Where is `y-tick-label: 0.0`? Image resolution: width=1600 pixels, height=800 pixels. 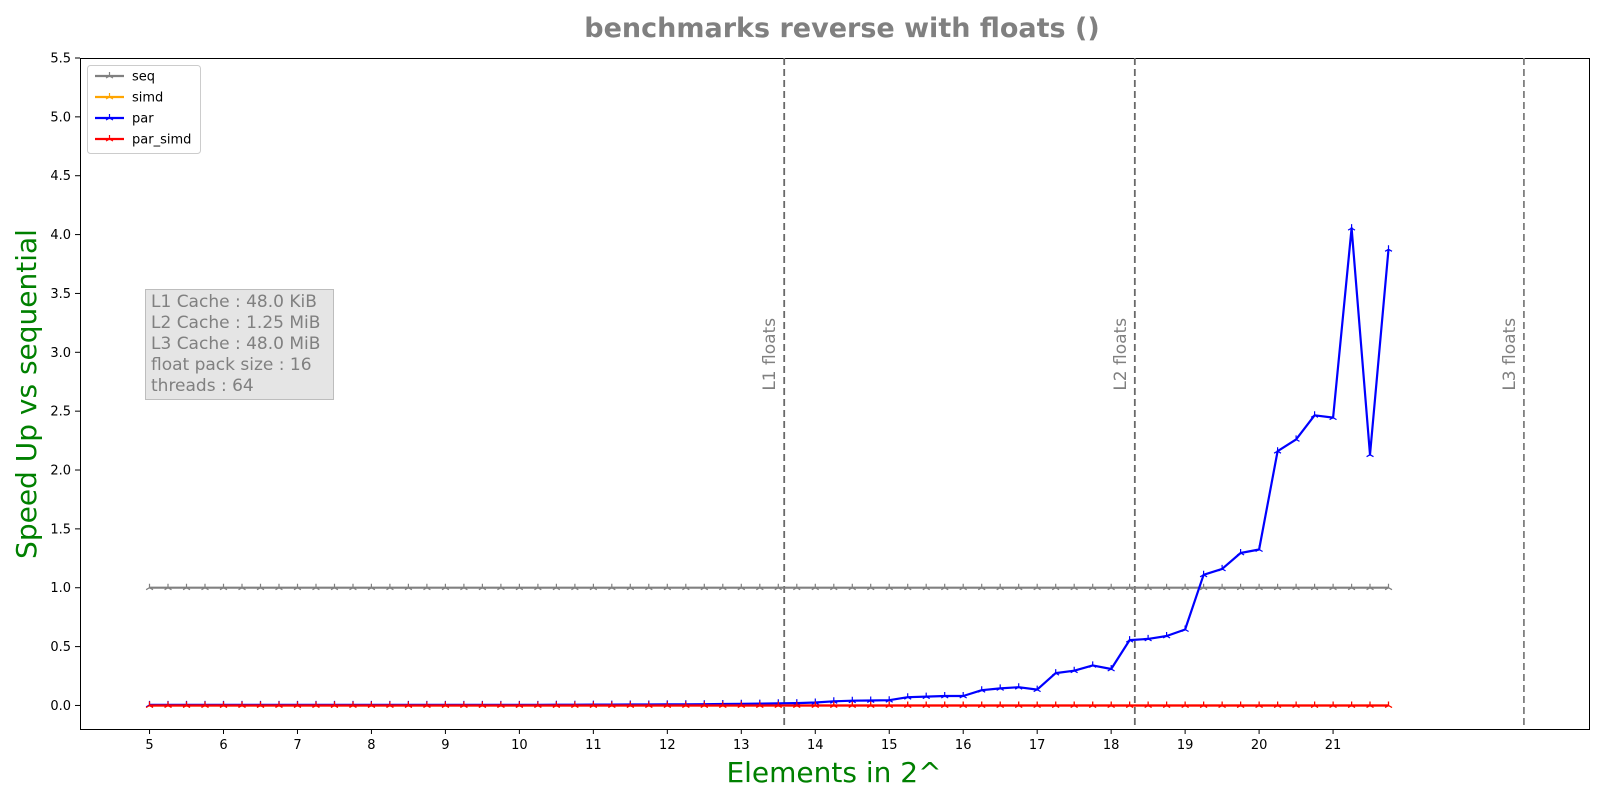
y-tick-label: 0.0 is located at coordinates (60, 706).